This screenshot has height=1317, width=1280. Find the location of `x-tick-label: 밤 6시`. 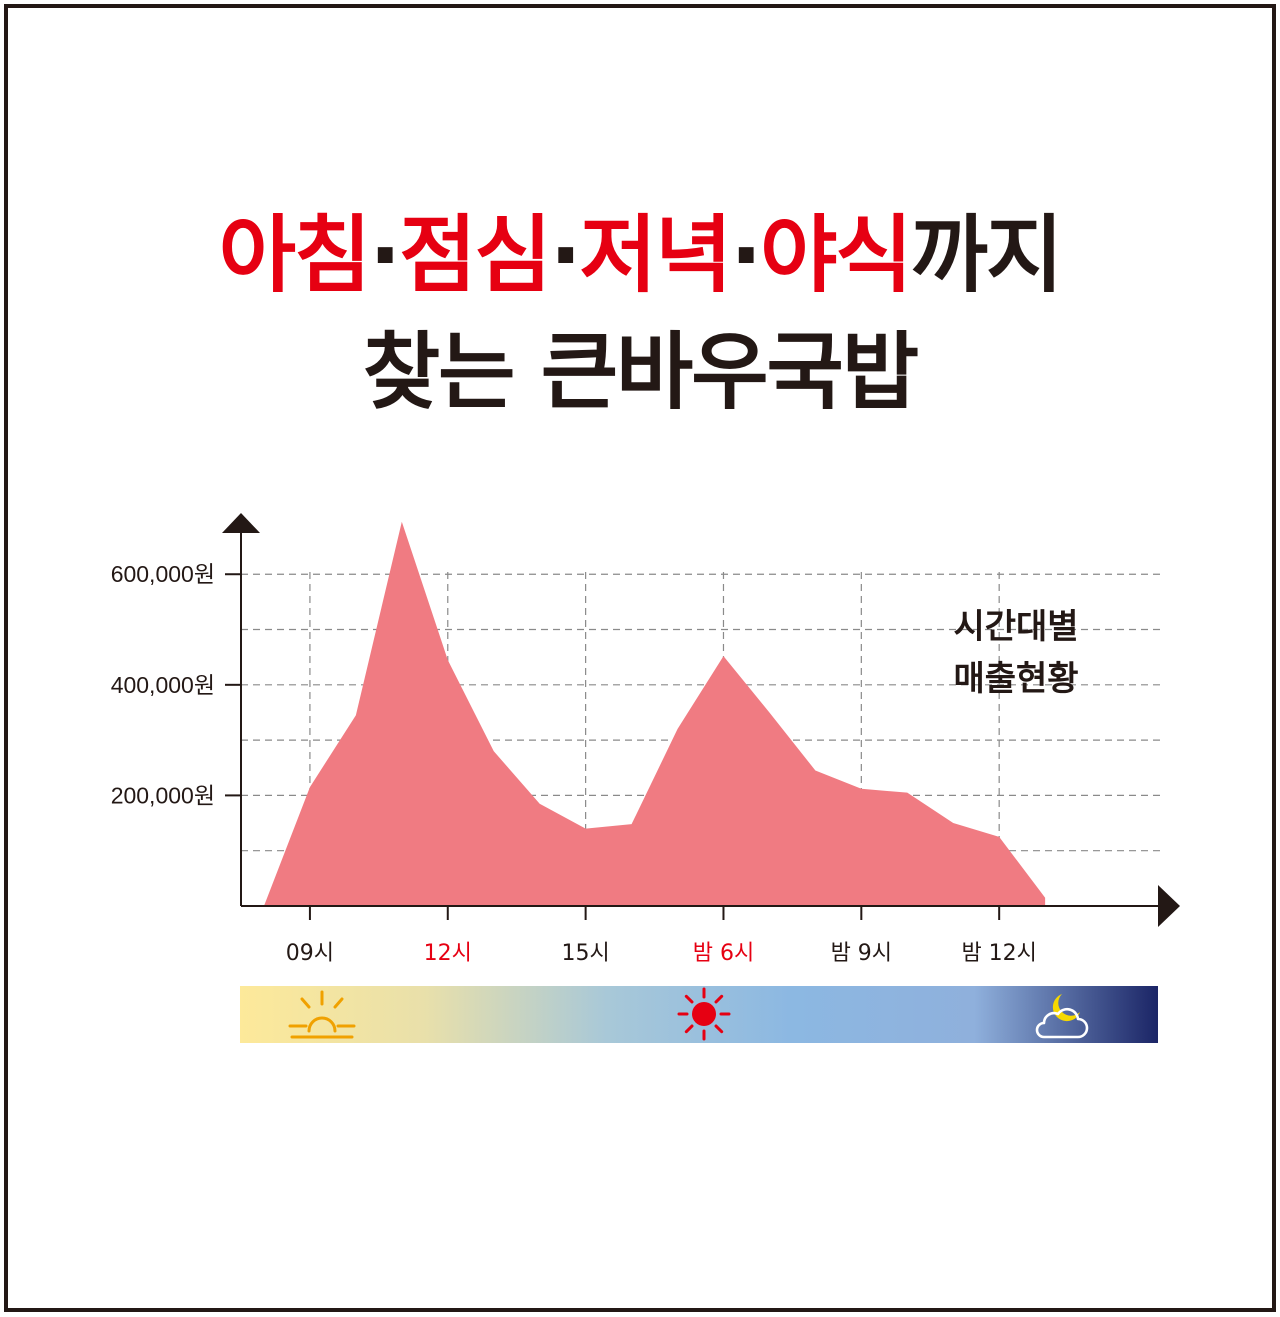

x-tick-label: 밤 6시 is located at coordinates (723, 953).